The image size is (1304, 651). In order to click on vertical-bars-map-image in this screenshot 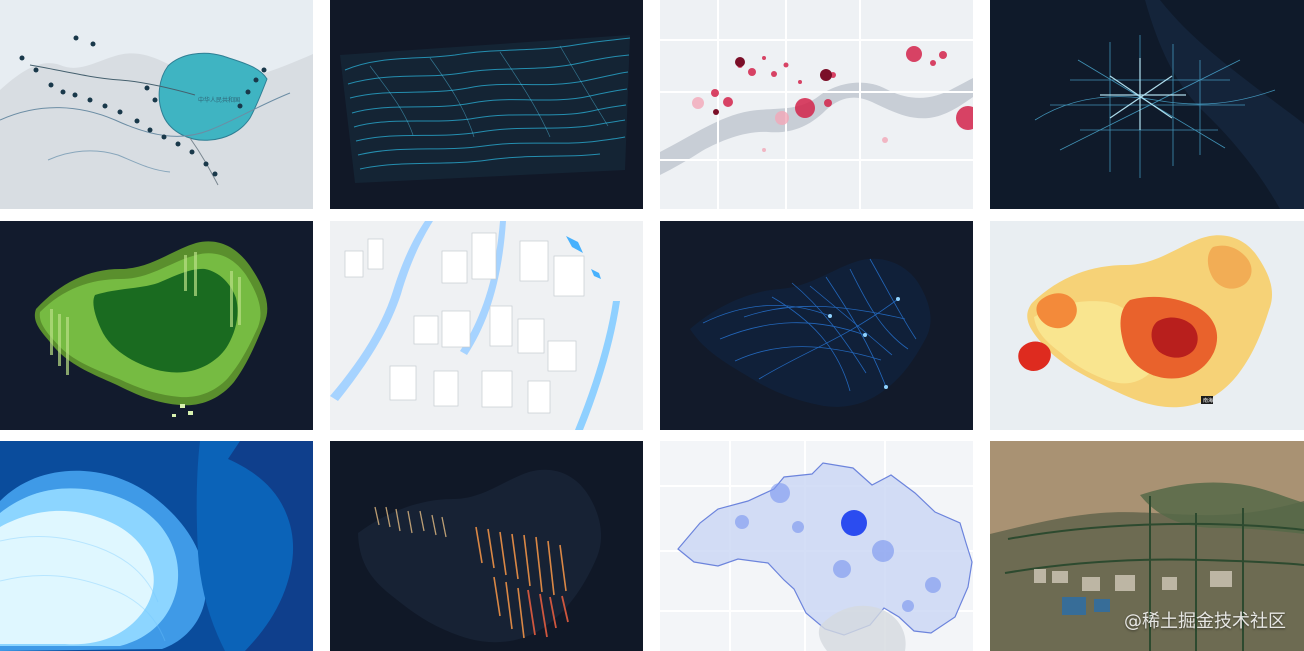, I will do `click(486, 546)`.